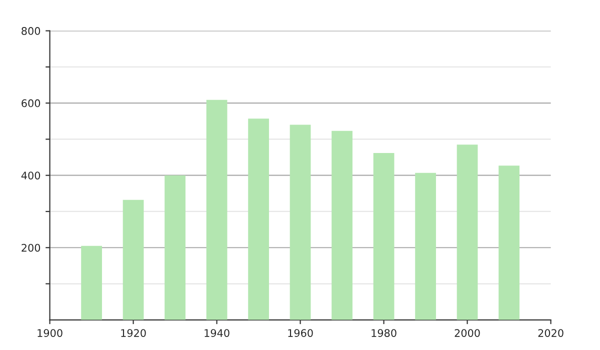 The image size is (600, 350). Describe the element at coordinates (30, 176) in the screenshot. I see `y-tick-label: 400` at that location.